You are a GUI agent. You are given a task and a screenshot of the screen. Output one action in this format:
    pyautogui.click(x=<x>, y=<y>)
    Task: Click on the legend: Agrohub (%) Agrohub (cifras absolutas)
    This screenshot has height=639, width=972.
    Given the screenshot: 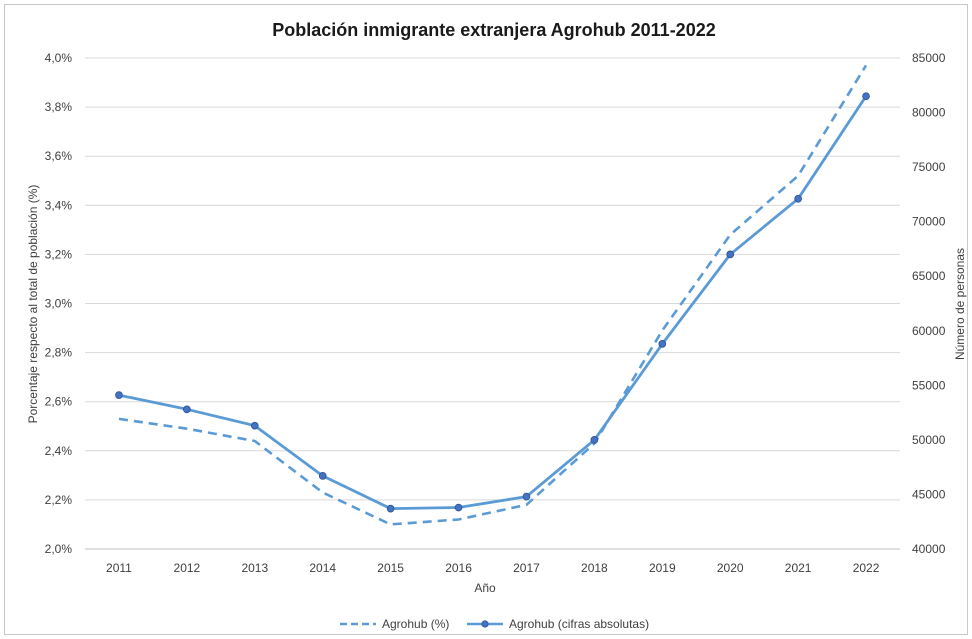 What is the action you would take?
    pyautogui.click(x=494, y=624)
    